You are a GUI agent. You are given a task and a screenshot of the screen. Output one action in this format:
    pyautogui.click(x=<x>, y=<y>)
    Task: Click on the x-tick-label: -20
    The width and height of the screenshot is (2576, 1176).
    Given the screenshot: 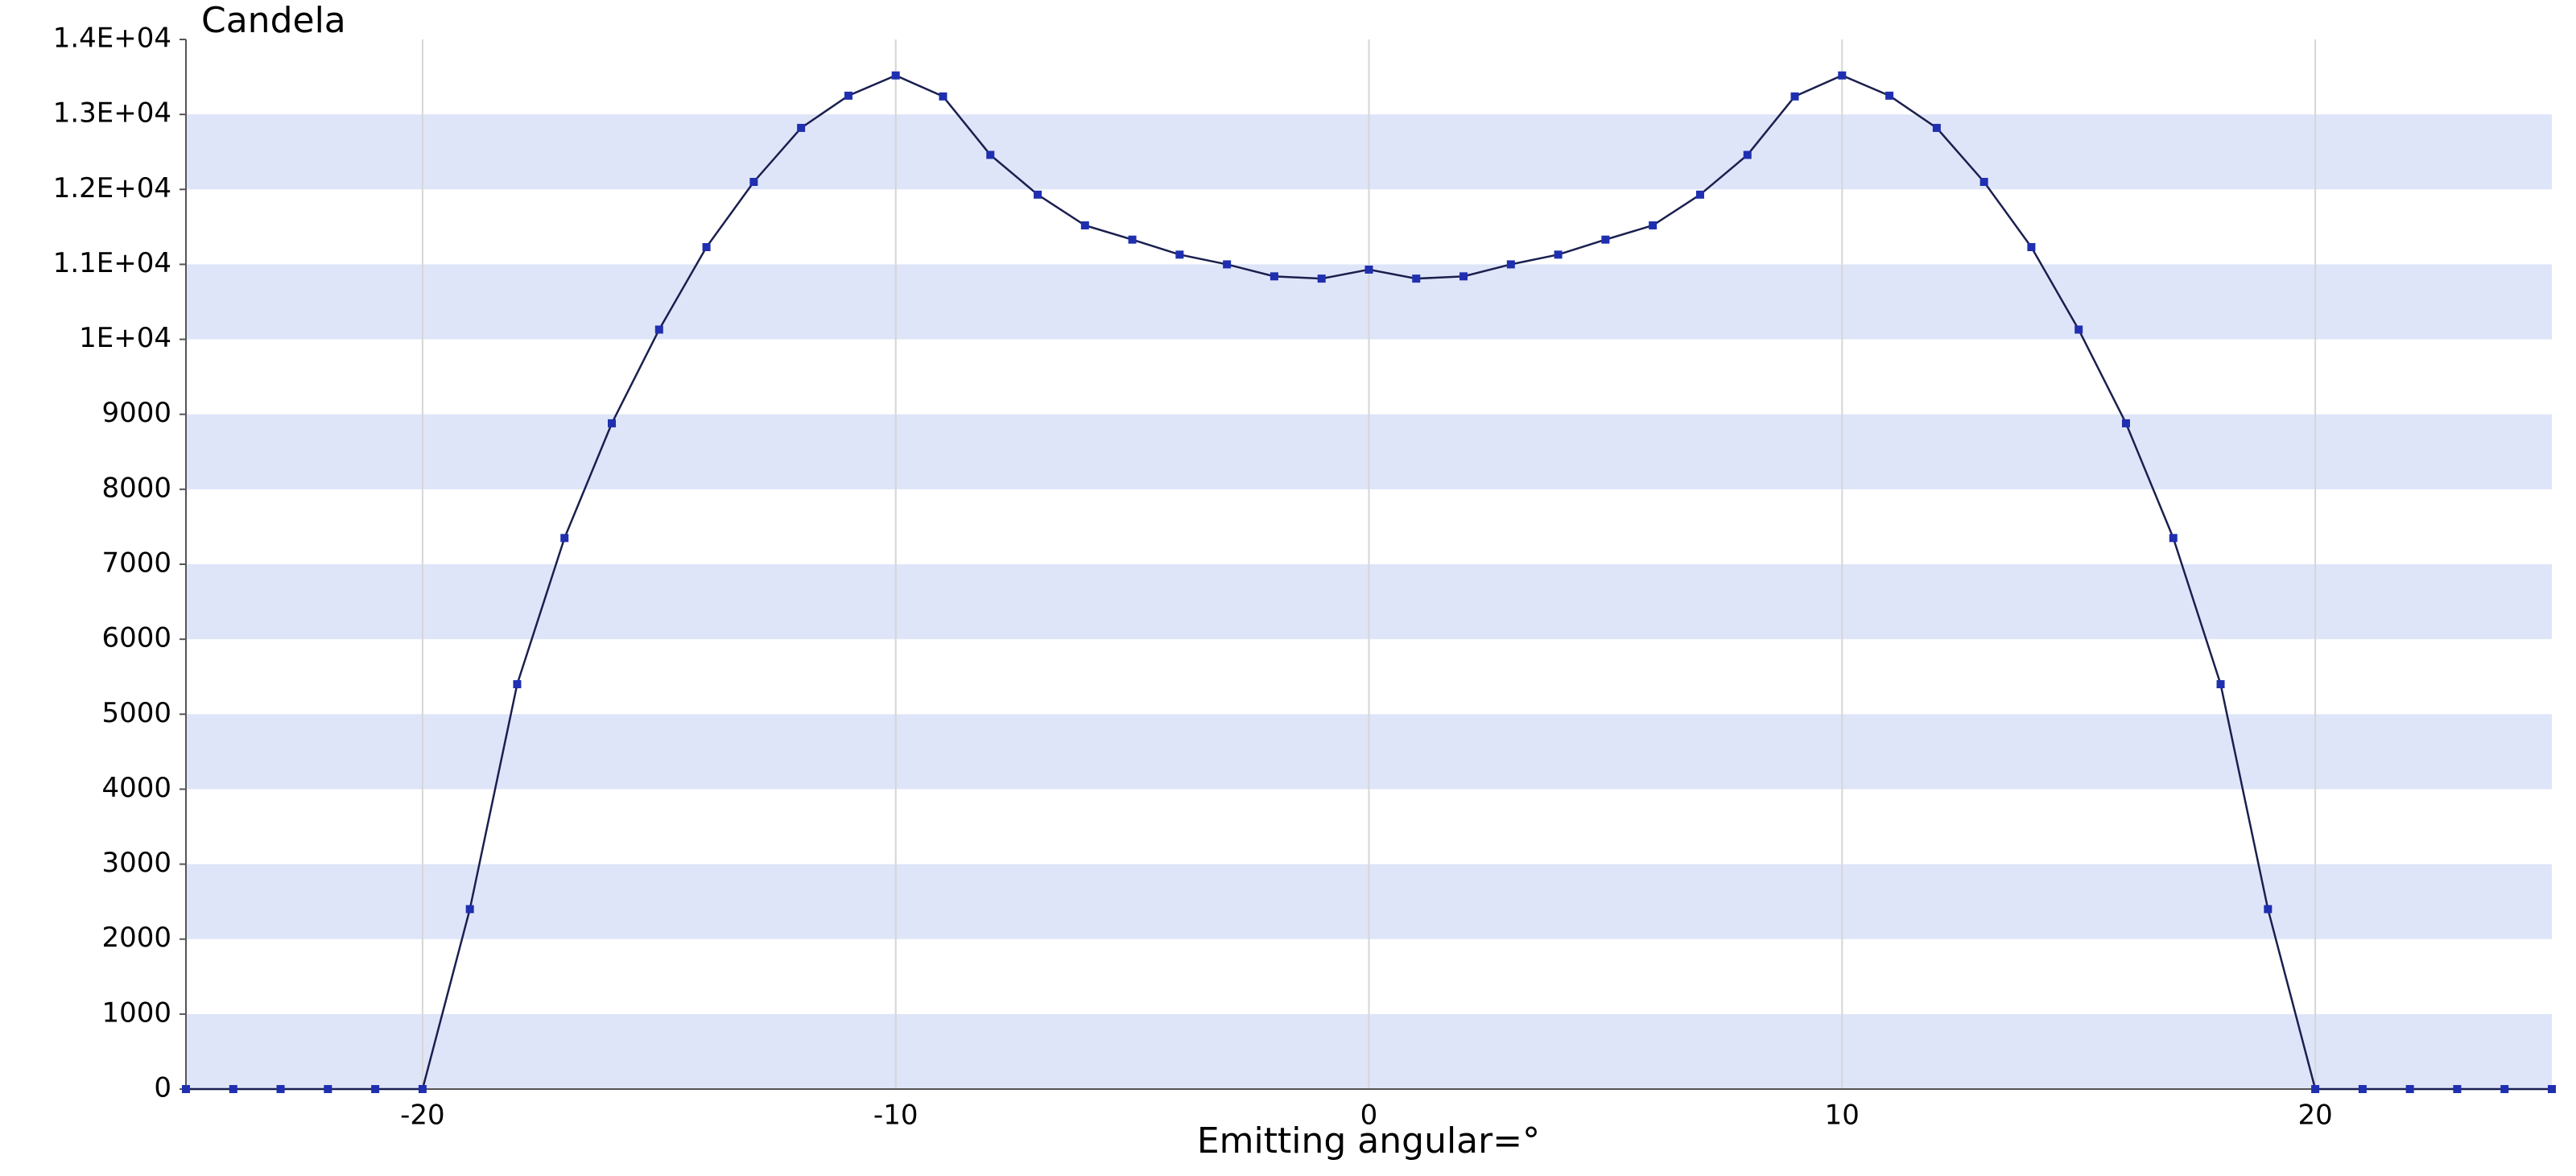 What is the action you would take?
    pyautogui.click(x=422, y=1116)
    